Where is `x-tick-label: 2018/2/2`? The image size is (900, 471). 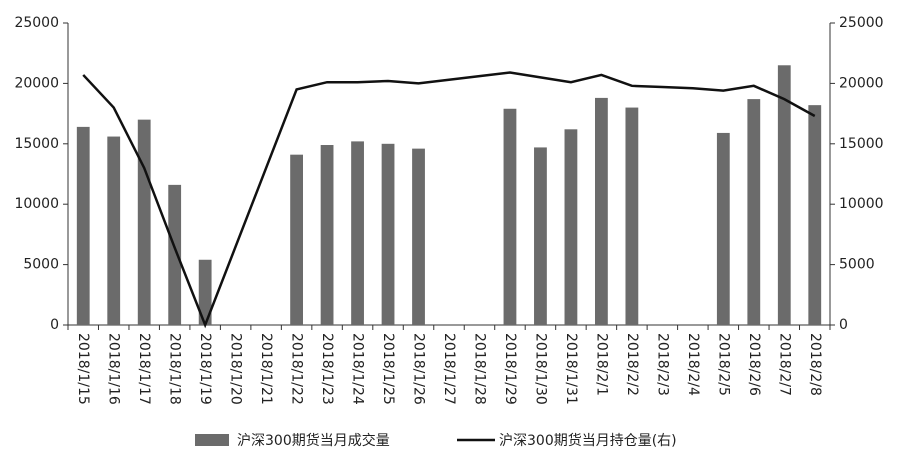 x-tick-label: 2018/2/2 is located at coordinates (632, 364).